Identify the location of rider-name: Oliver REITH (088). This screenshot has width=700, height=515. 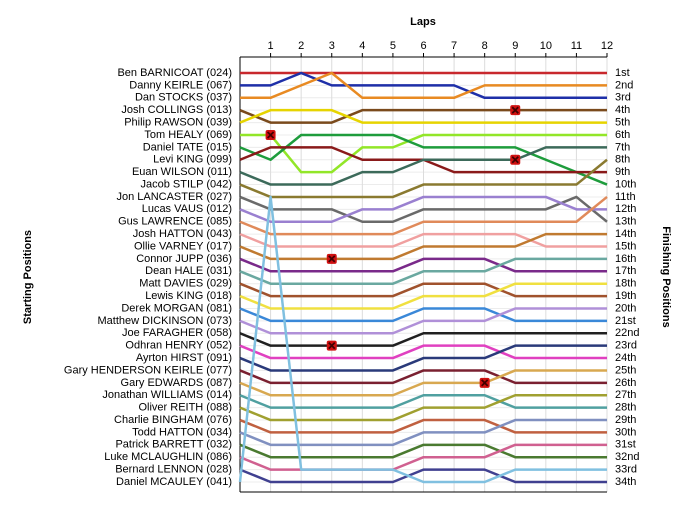
(185, 408).